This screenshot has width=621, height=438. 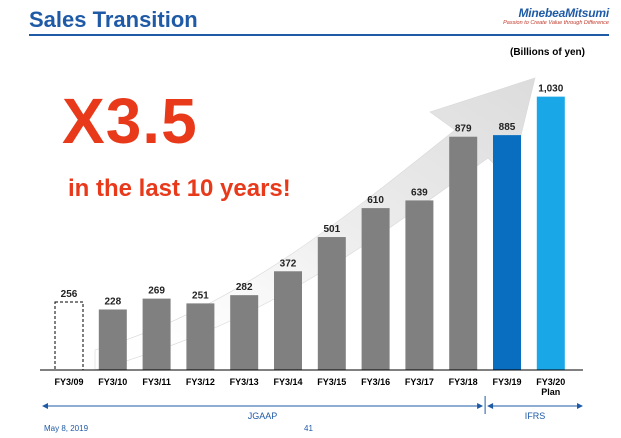 What do you see at coordinates (331, 382) in the screenshot?
I see `x-tick-label: FY3/15` at bounding box center [331, 382].